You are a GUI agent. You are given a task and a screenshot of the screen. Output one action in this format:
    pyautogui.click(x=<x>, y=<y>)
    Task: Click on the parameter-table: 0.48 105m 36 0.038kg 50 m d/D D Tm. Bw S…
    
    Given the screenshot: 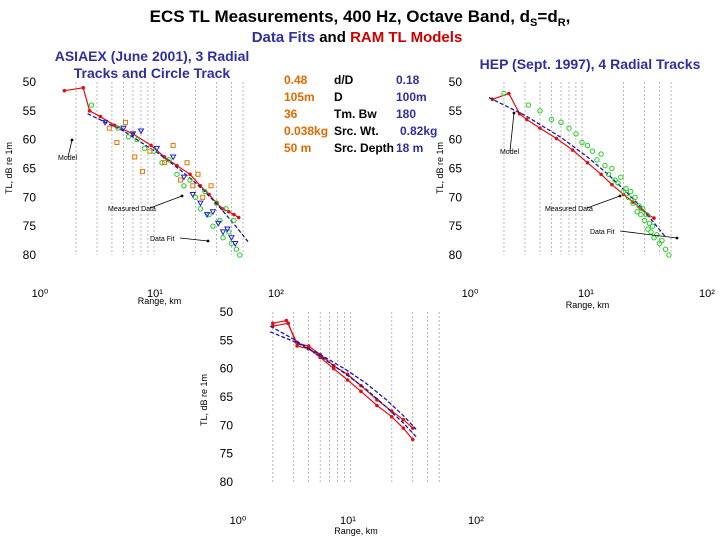 What is the action you would take?
    pyautogui.click(x=360, y=114)
    